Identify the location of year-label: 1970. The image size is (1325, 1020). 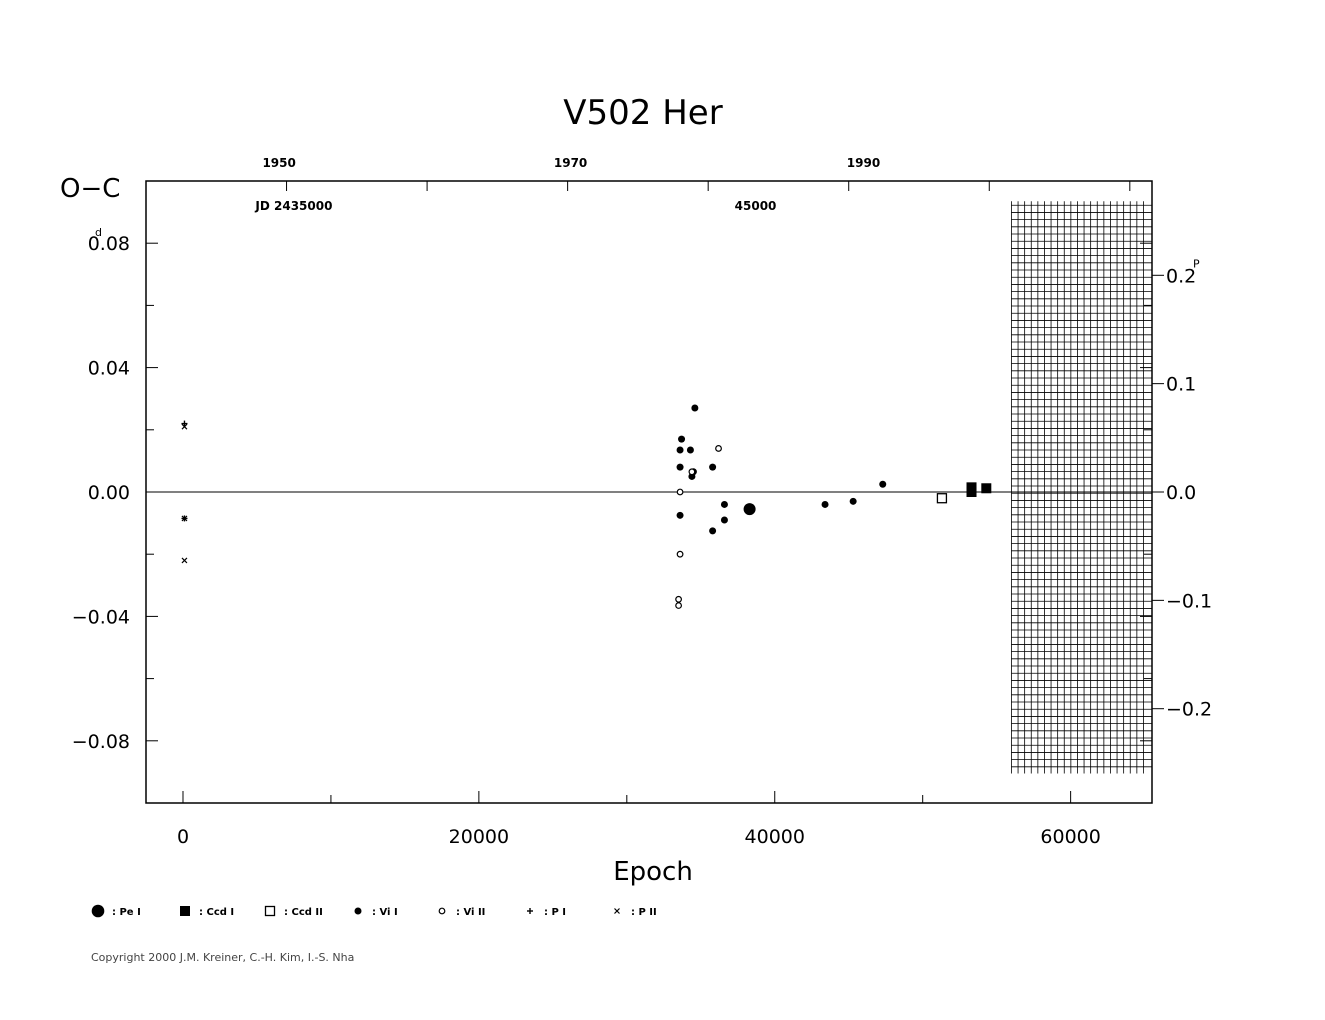
(570, 163).